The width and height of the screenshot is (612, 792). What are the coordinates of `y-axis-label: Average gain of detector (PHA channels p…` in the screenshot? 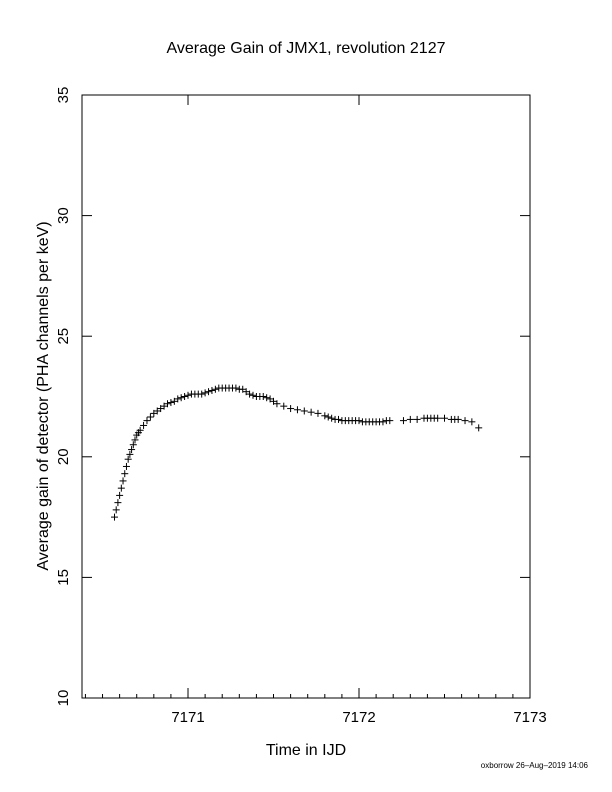 It's located at (43, 395).